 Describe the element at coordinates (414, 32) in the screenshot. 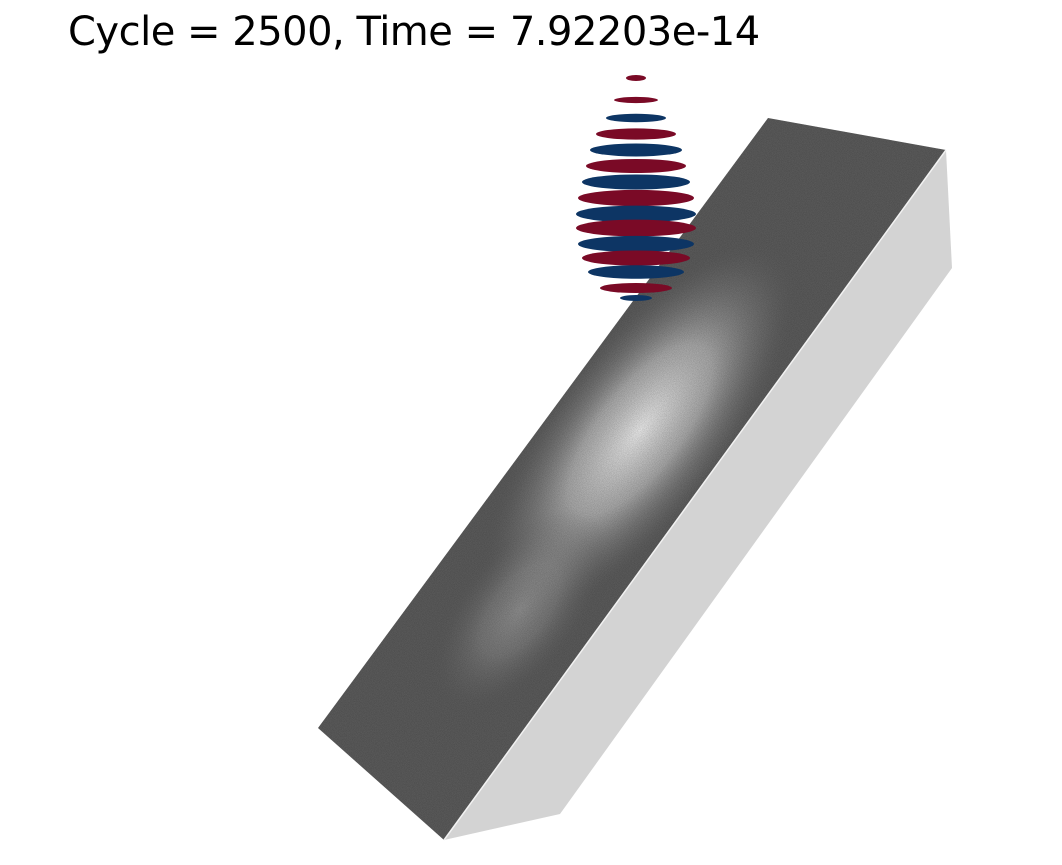

I see `time-annotation: Cycle = 2500, Time = 7.92203e-14` at that location.